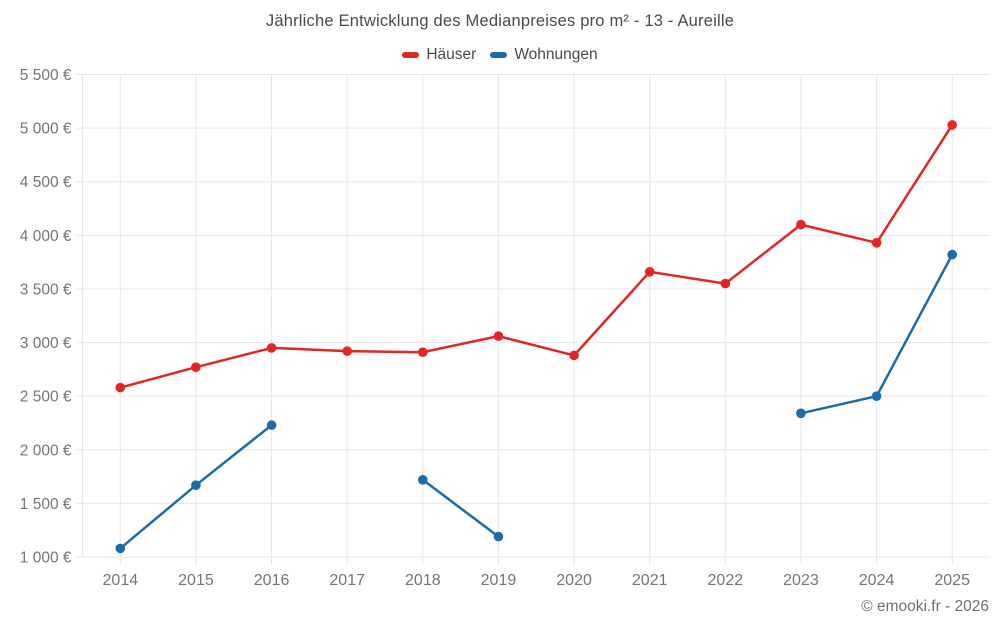  Describe the element at coordinates (196, 367) in the screenshot. I see `point-hauser-2015` at that location.